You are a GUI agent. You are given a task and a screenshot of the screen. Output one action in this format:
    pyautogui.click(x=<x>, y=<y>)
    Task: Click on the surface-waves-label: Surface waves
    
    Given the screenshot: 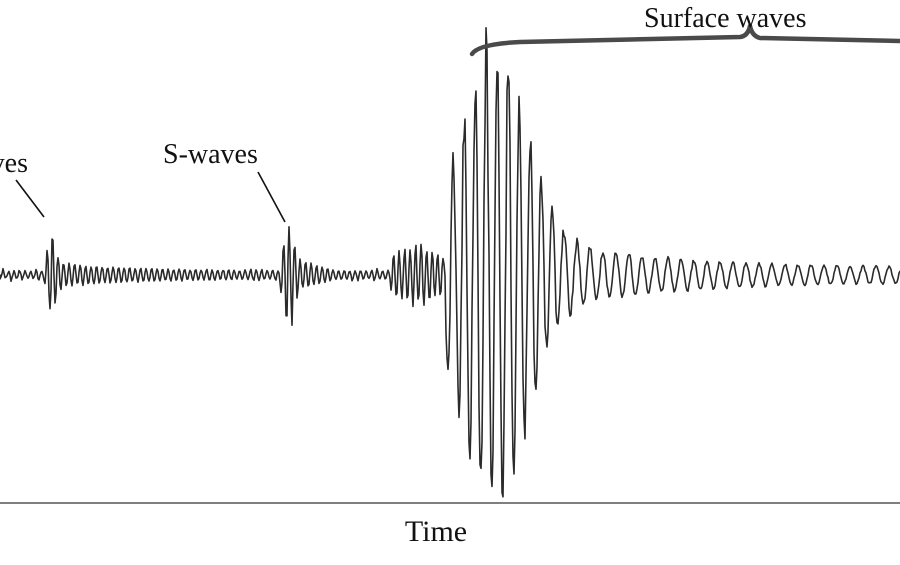 What is the action you would take?
    pyautogui.click(x=725, y=18)
    